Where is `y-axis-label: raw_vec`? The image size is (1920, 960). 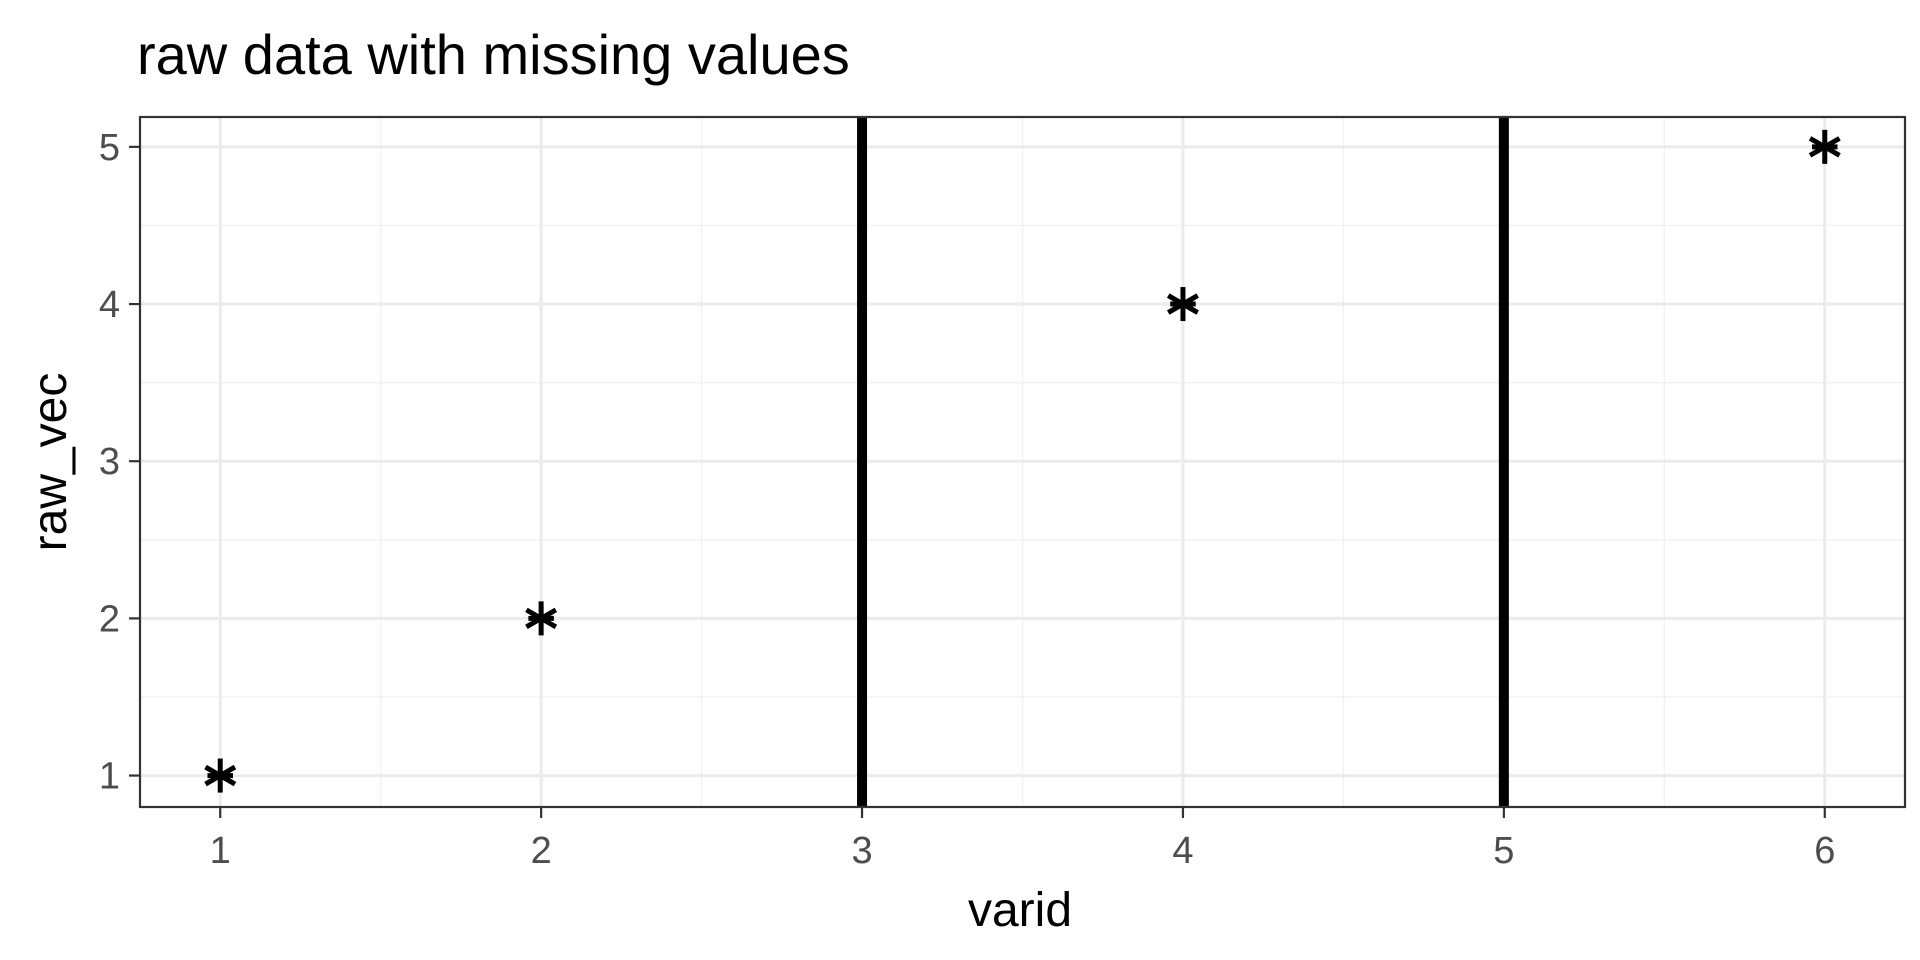 y-axis-label: raw_vec is located at coordinates (50, 462).